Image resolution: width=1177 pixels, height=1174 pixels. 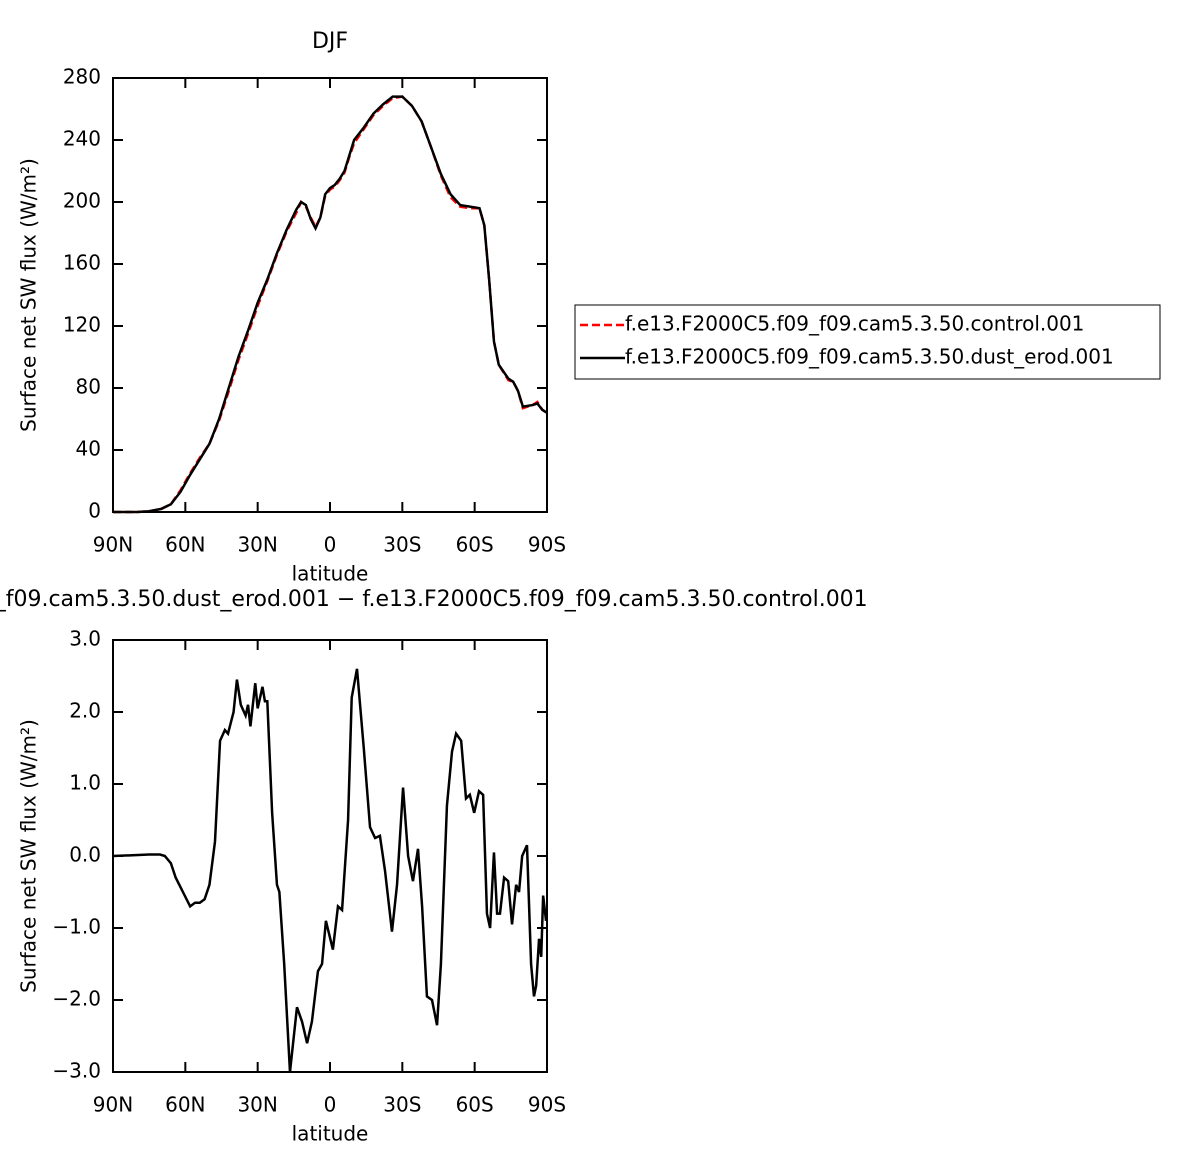 What do you see at coordinates (82, 325) in the screenshot?
I see `y-tick-label: 120` at bounding box center [82, 325].